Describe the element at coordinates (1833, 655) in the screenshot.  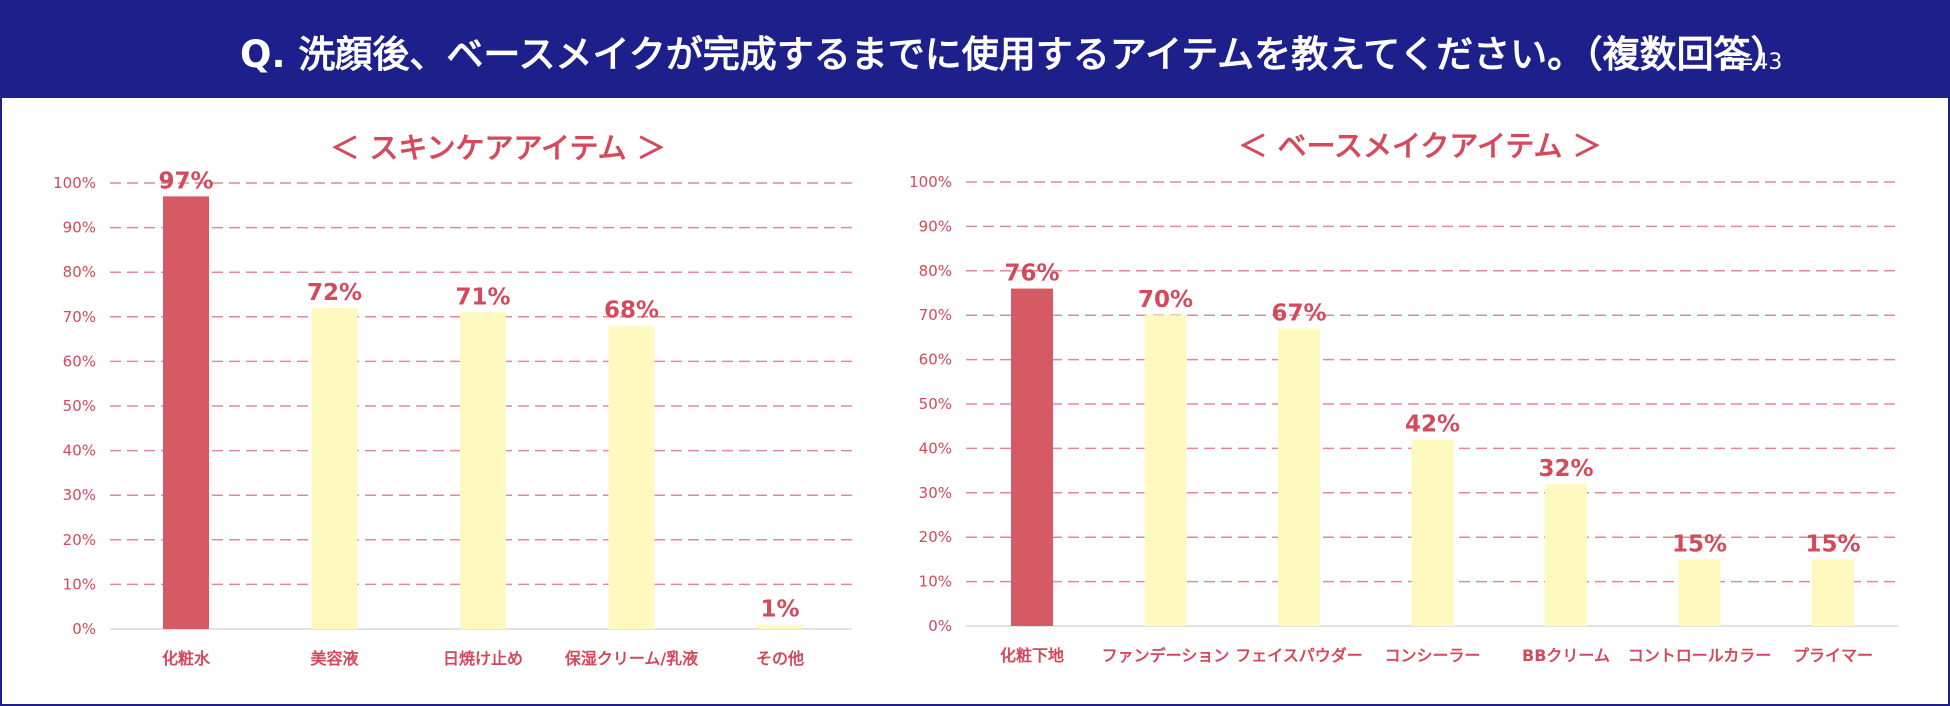
I see `x-tick-label: プライマー` at that location.